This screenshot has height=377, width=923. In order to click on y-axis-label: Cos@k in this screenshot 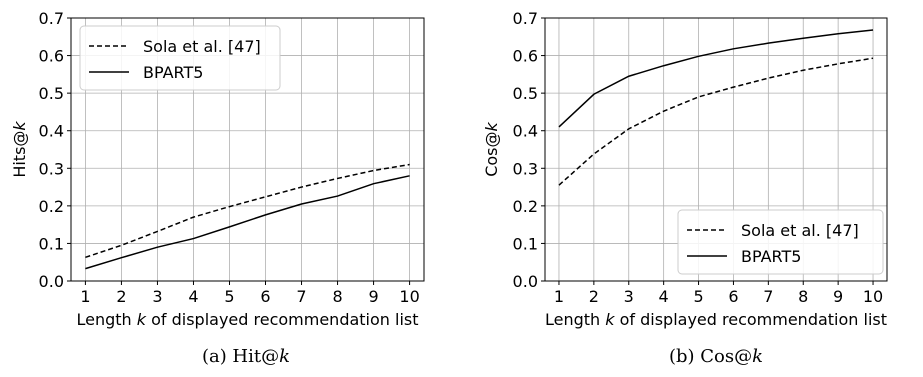, I will do `click(491, 148)`.